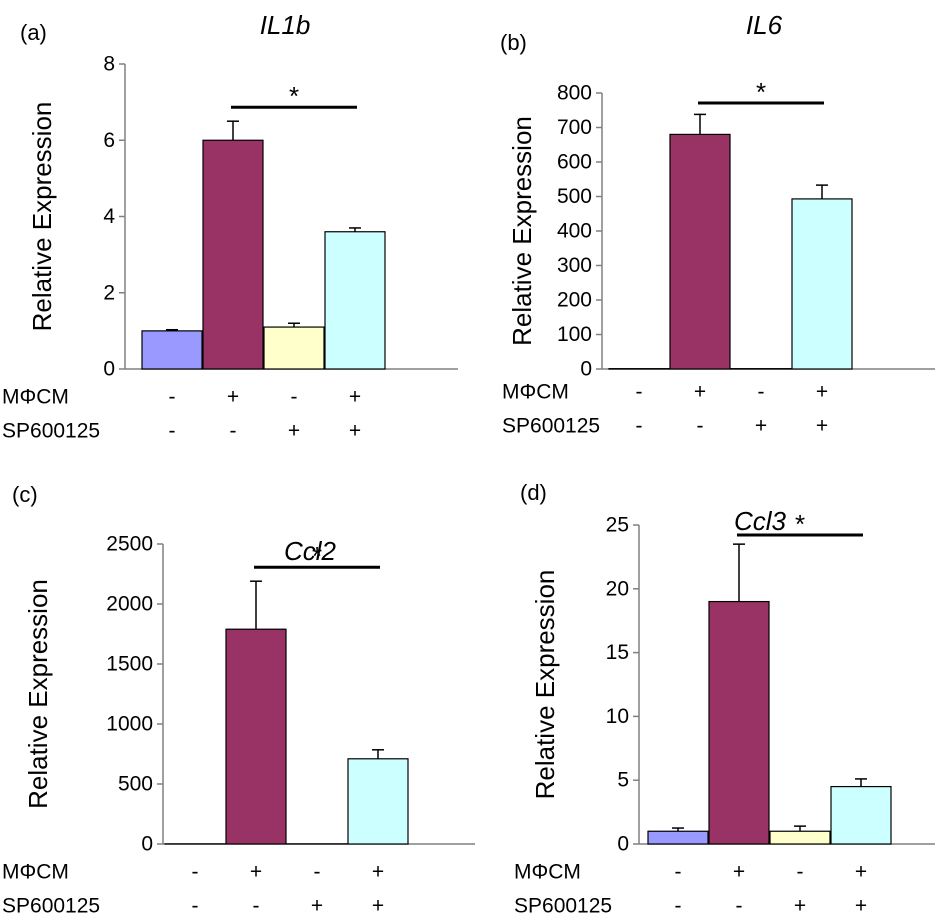 The image size is (937, 913). What do you see at coordinates (574, 265) in the screenshot?
I see `y-tick-label: 300` at bounding box center [574, 265].